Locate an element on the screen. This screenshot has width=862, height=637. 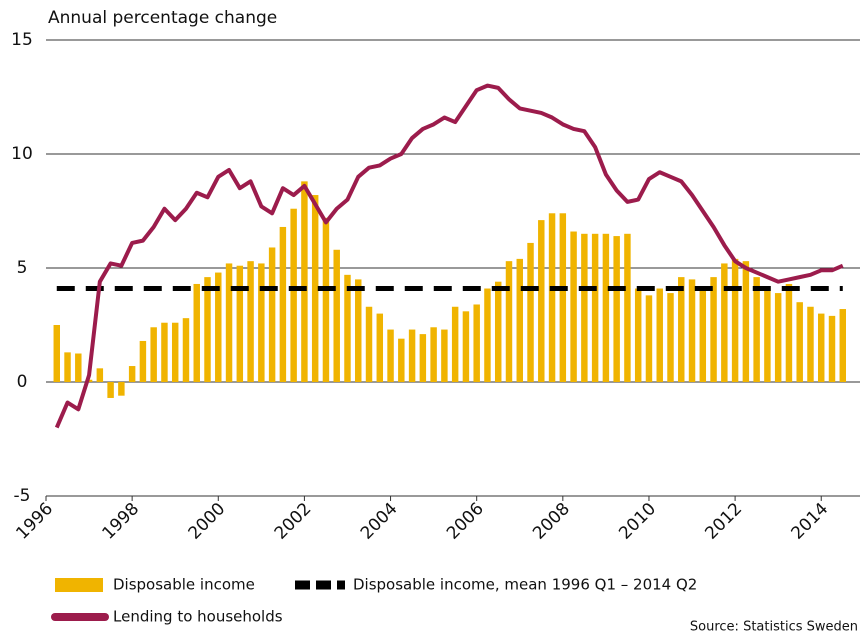
y-tick-label: 10 is located at coordinates (22, 154).